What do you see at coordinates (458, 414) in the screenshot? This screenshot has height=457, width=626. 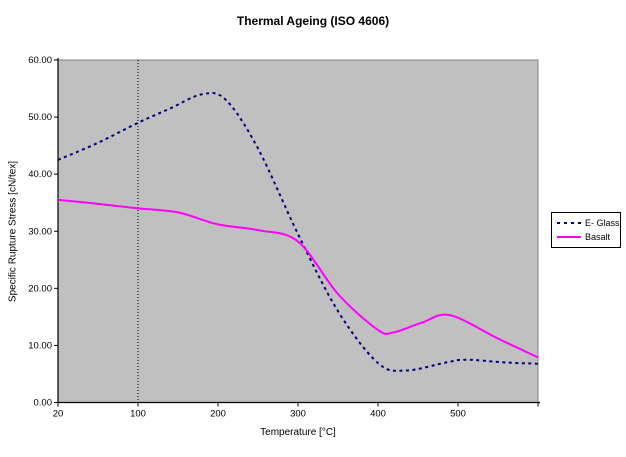 I see `x-tick-label: 500` at bounding box center [458, 414].